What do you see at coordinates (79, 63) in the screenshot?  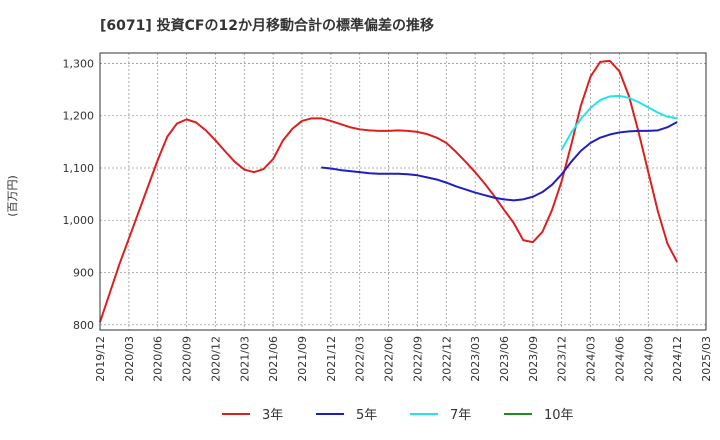 I see `y-tick-label: 1,300` at bounding box center [79, 63].